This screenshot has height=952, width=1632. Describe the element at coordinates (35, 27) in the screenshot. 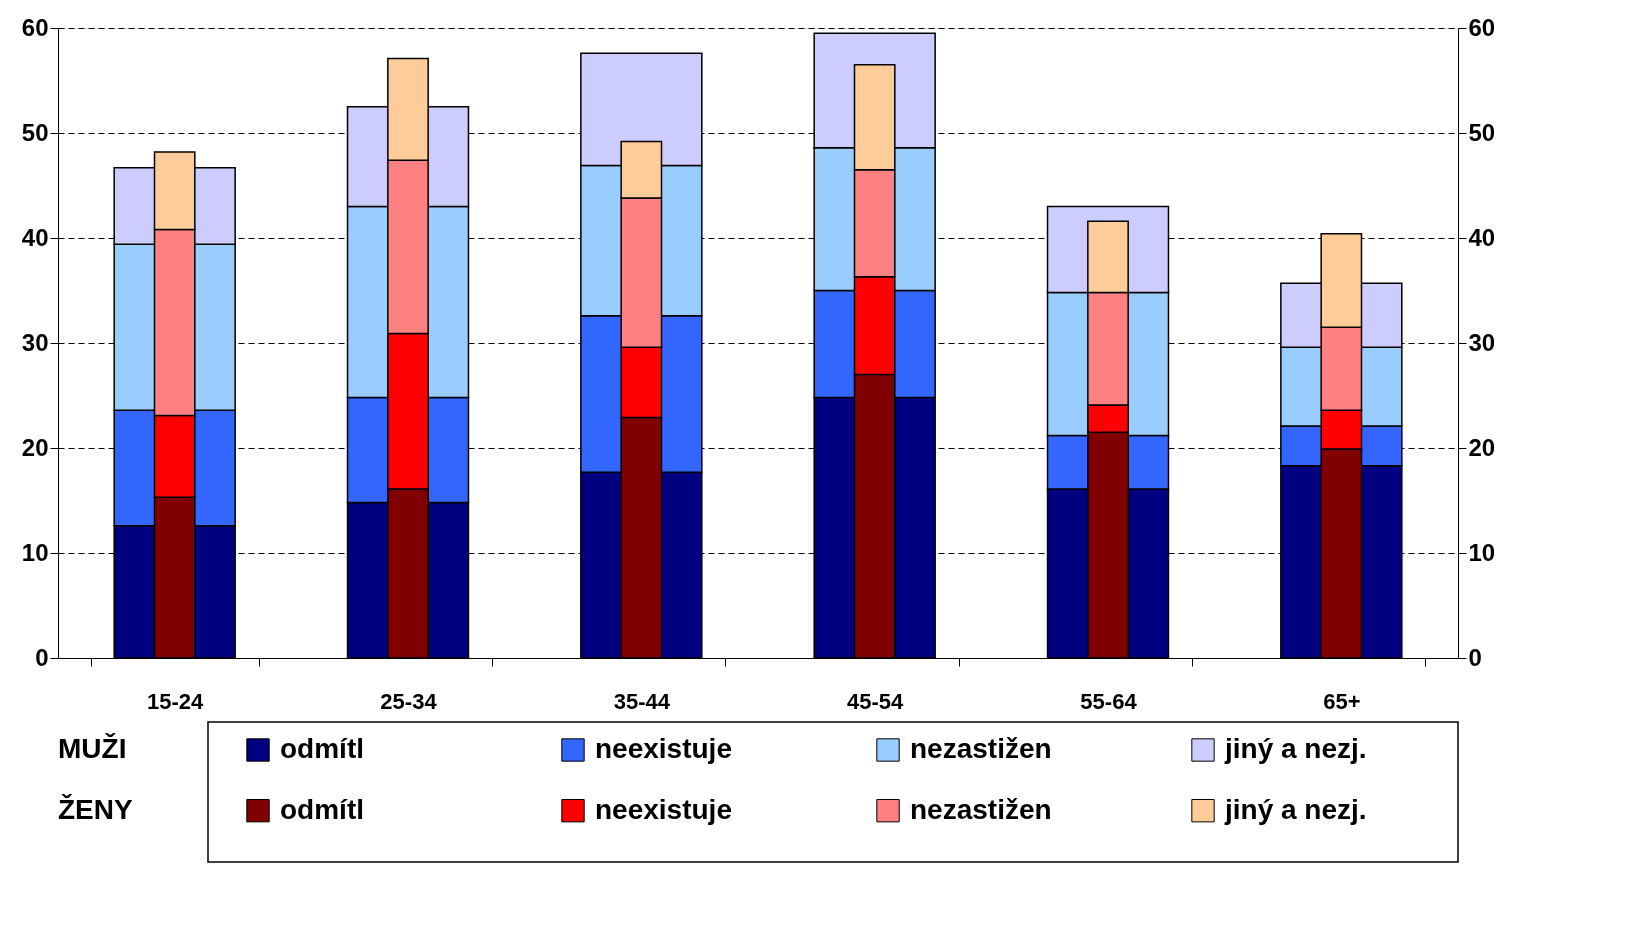

I see `y-tick-label: 60` at that location.